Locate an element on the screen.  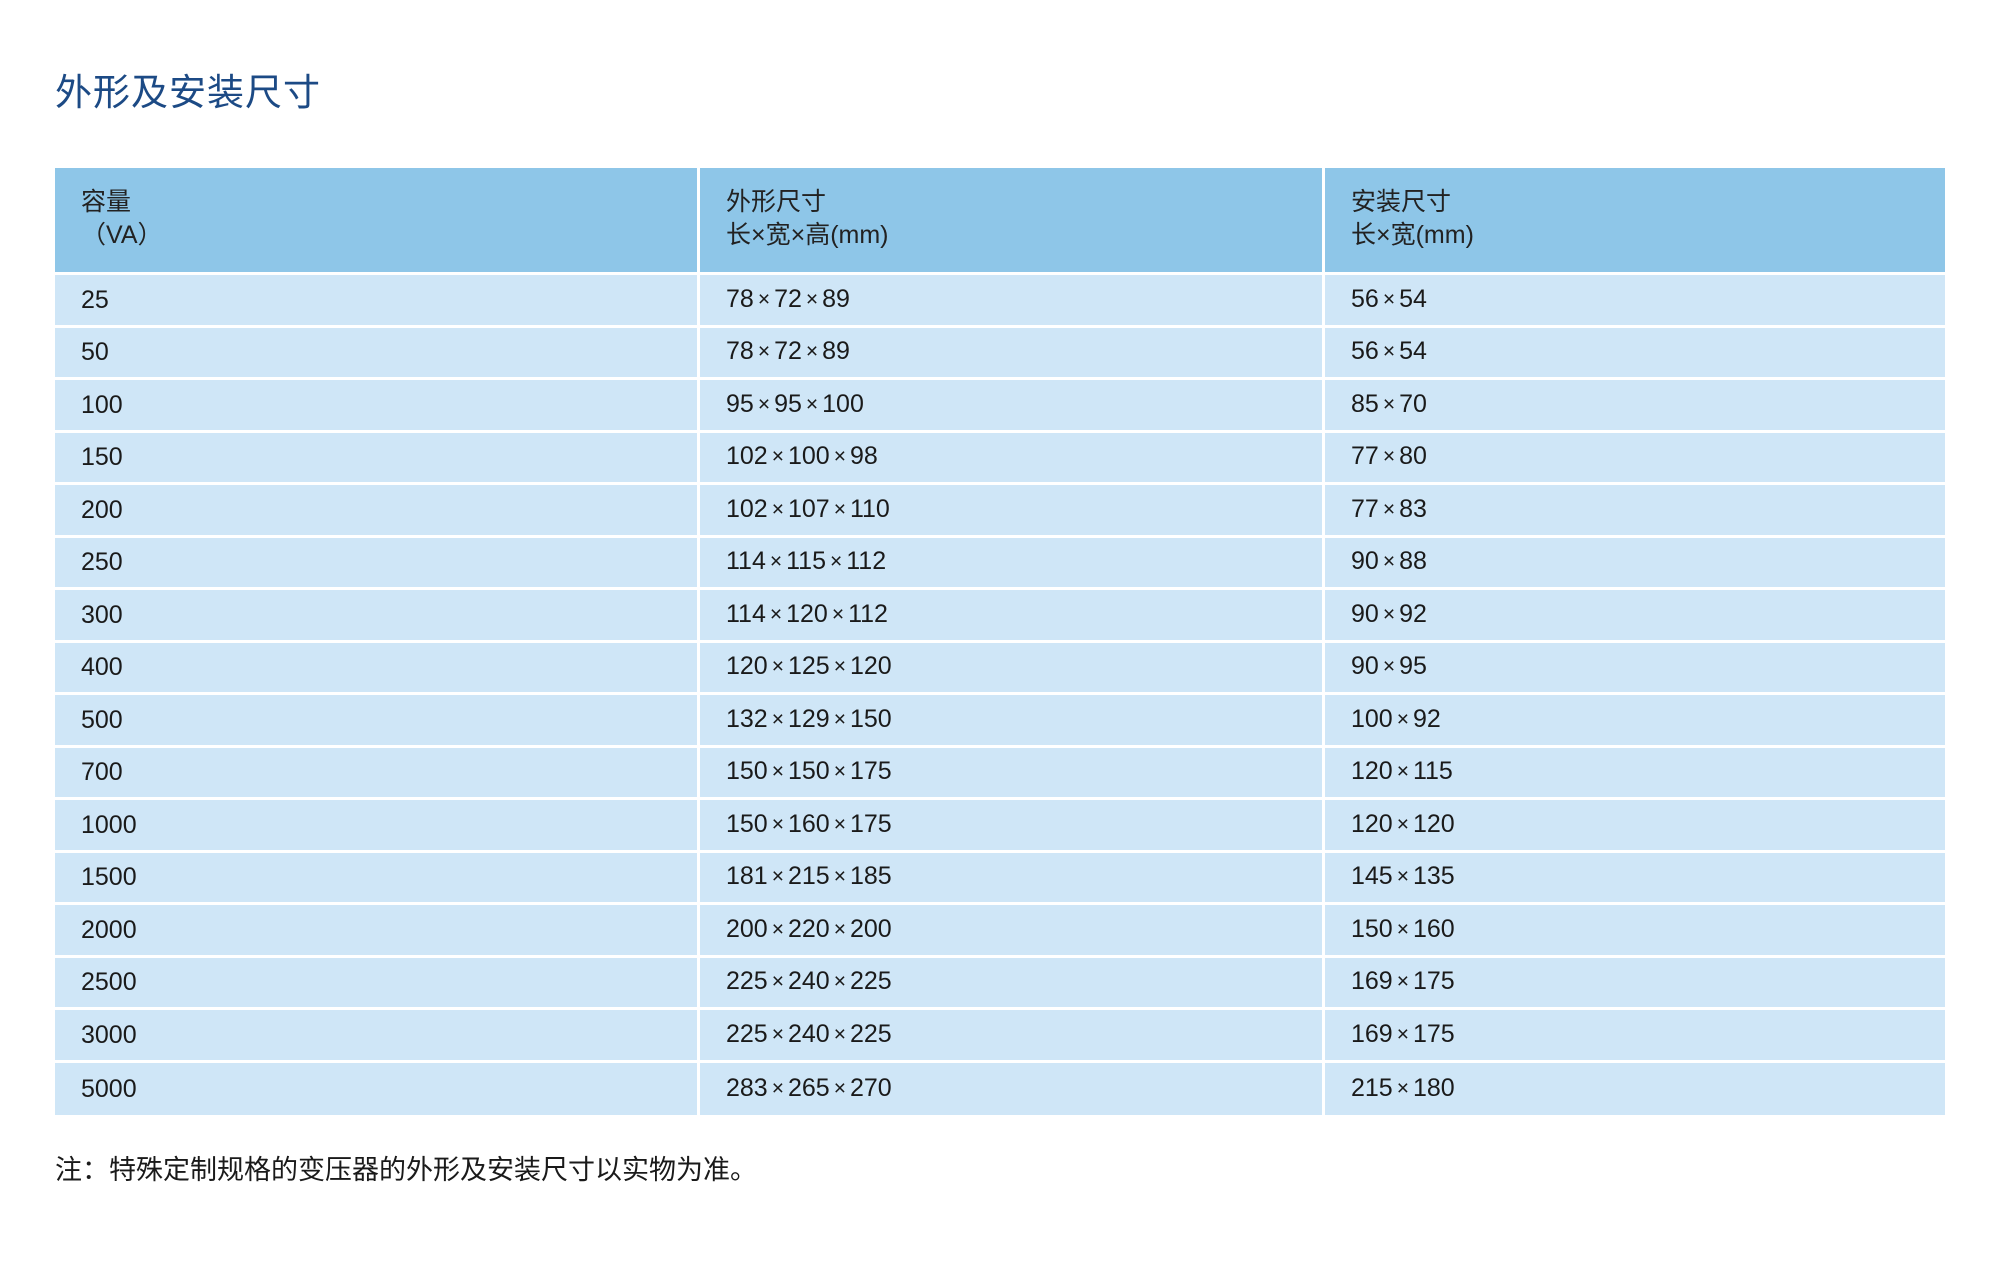
cell-outline-dimensions: 283 × 265 × 270 is located at coordinates (1012, 1088).